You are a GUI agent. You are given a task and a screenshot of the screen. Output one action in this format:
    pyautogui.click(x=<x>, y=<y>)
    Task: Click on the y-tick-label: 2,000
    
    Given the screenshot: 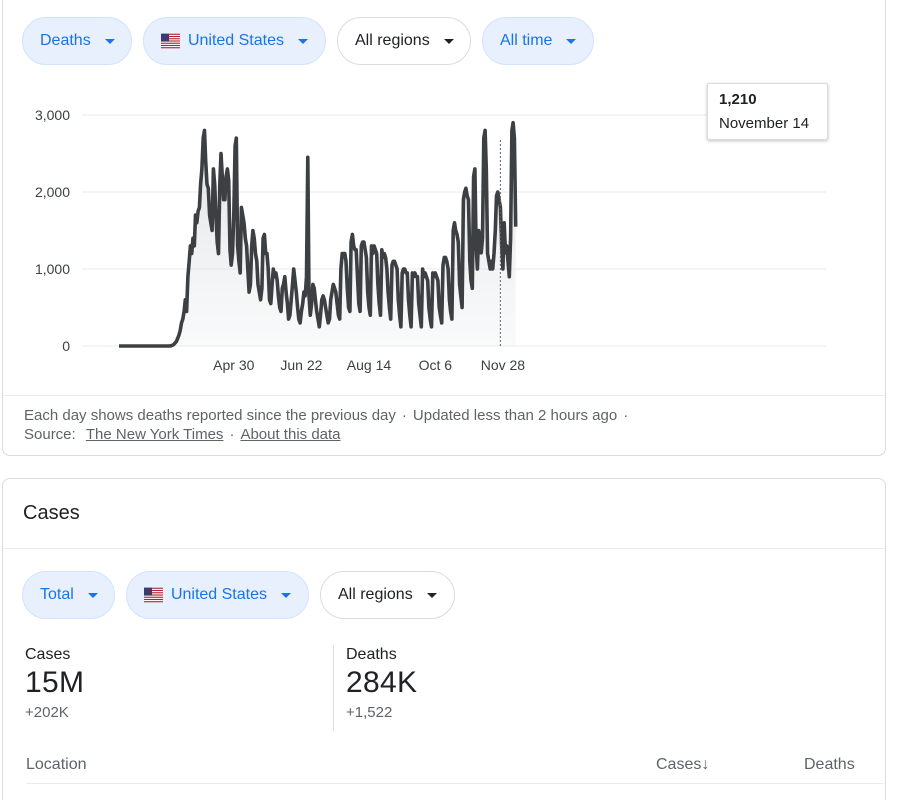 What is the action you would take?
    pyautogui.click(x=52, y=192)
    